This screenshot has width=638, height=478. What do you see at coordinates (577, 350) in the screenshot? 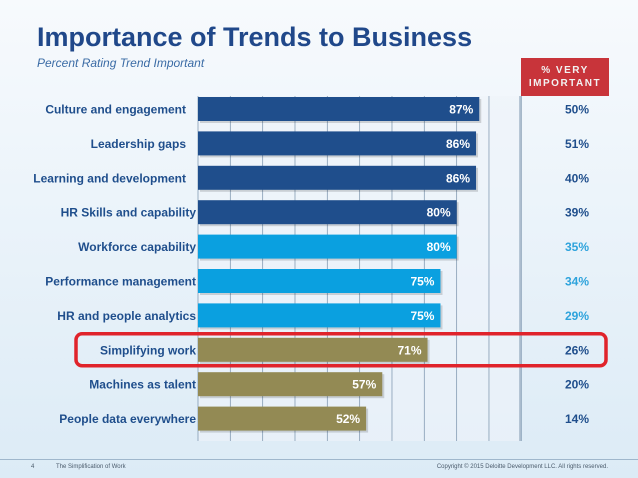
I see `very-important-value: 26%` at bounding box center [577, 350].